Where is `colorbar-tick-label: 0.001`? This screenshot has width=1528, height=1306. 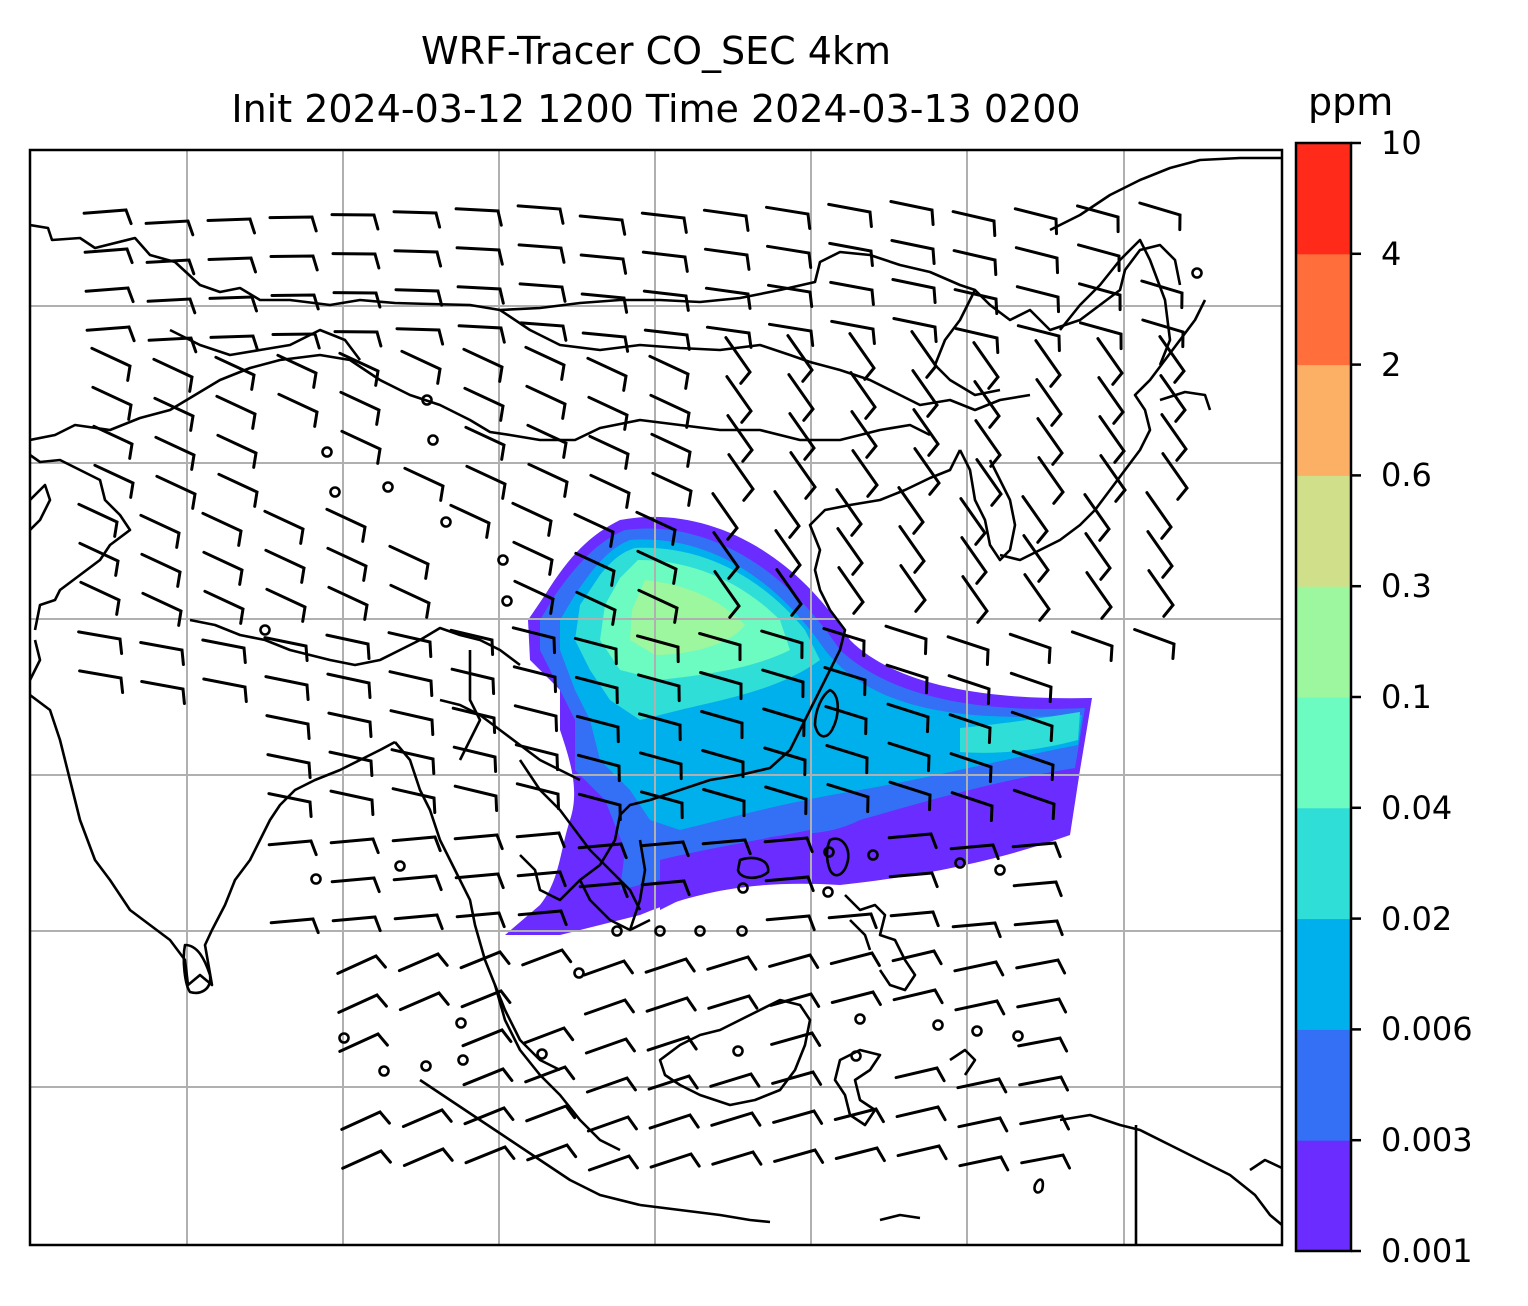
colorbar-tick-label: 0.001 is located at coordinates (1427, 1251).